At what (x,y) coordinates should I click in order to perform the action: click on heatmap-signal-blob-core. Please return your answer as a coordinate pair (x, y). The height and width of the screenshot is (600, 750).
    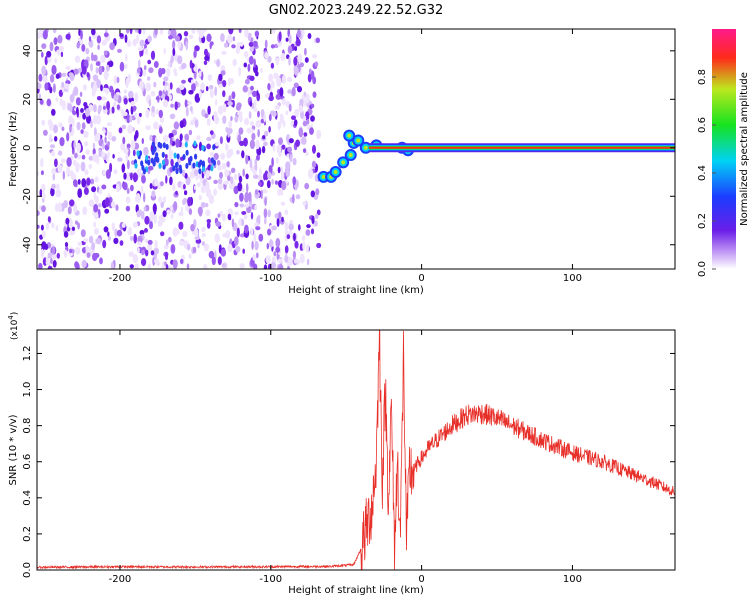
    Looking at the image, I should click on (335, 172).